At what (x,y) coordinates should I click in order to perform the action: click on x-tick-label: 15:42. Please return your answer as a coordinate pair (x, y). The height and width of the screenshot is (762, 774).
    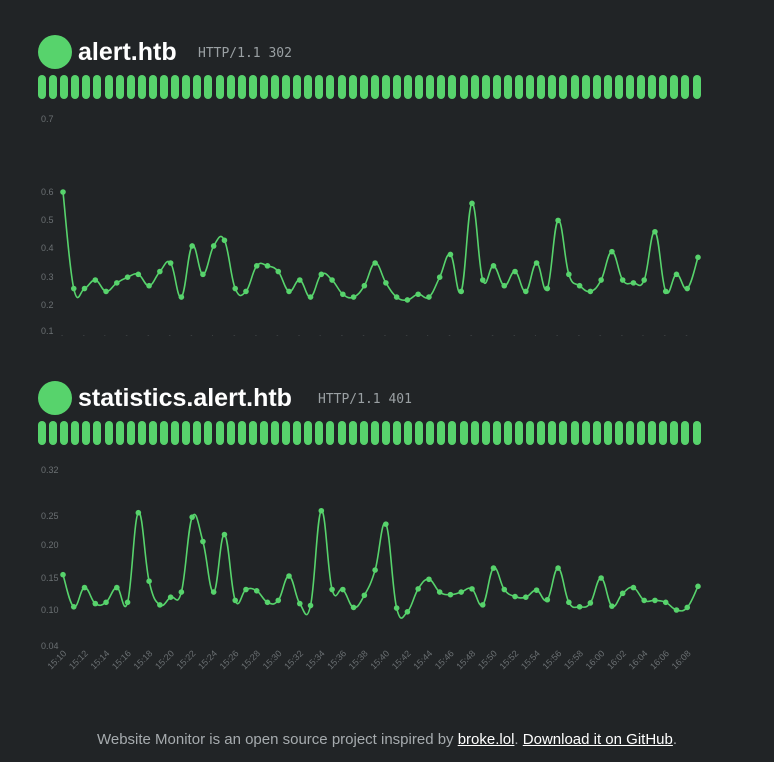
    Looking at the image, I should click on (401, 659).